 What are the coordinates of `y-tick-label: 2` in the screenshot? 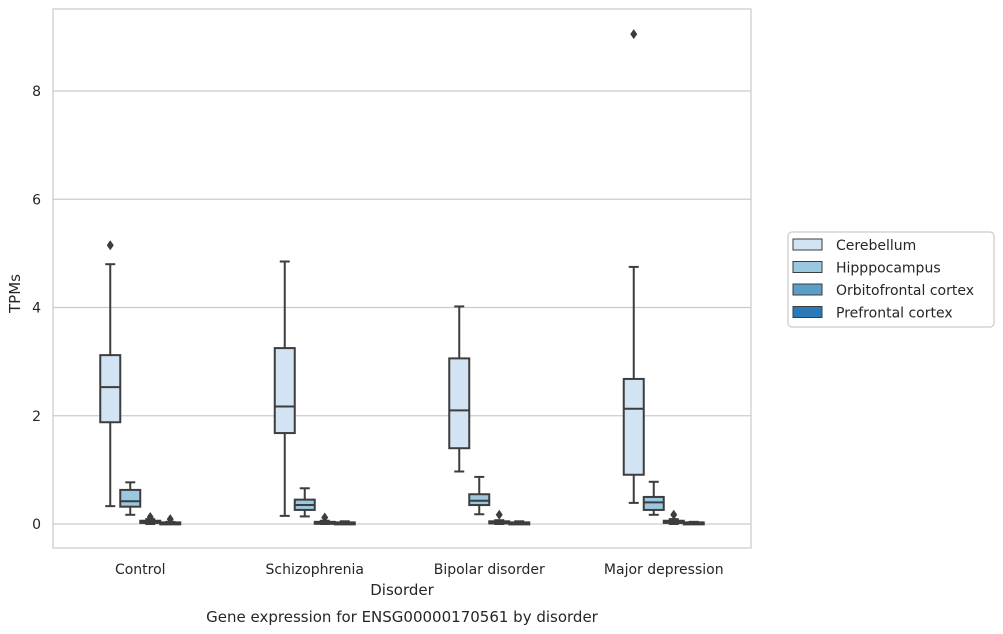 It's located at (36, 417).